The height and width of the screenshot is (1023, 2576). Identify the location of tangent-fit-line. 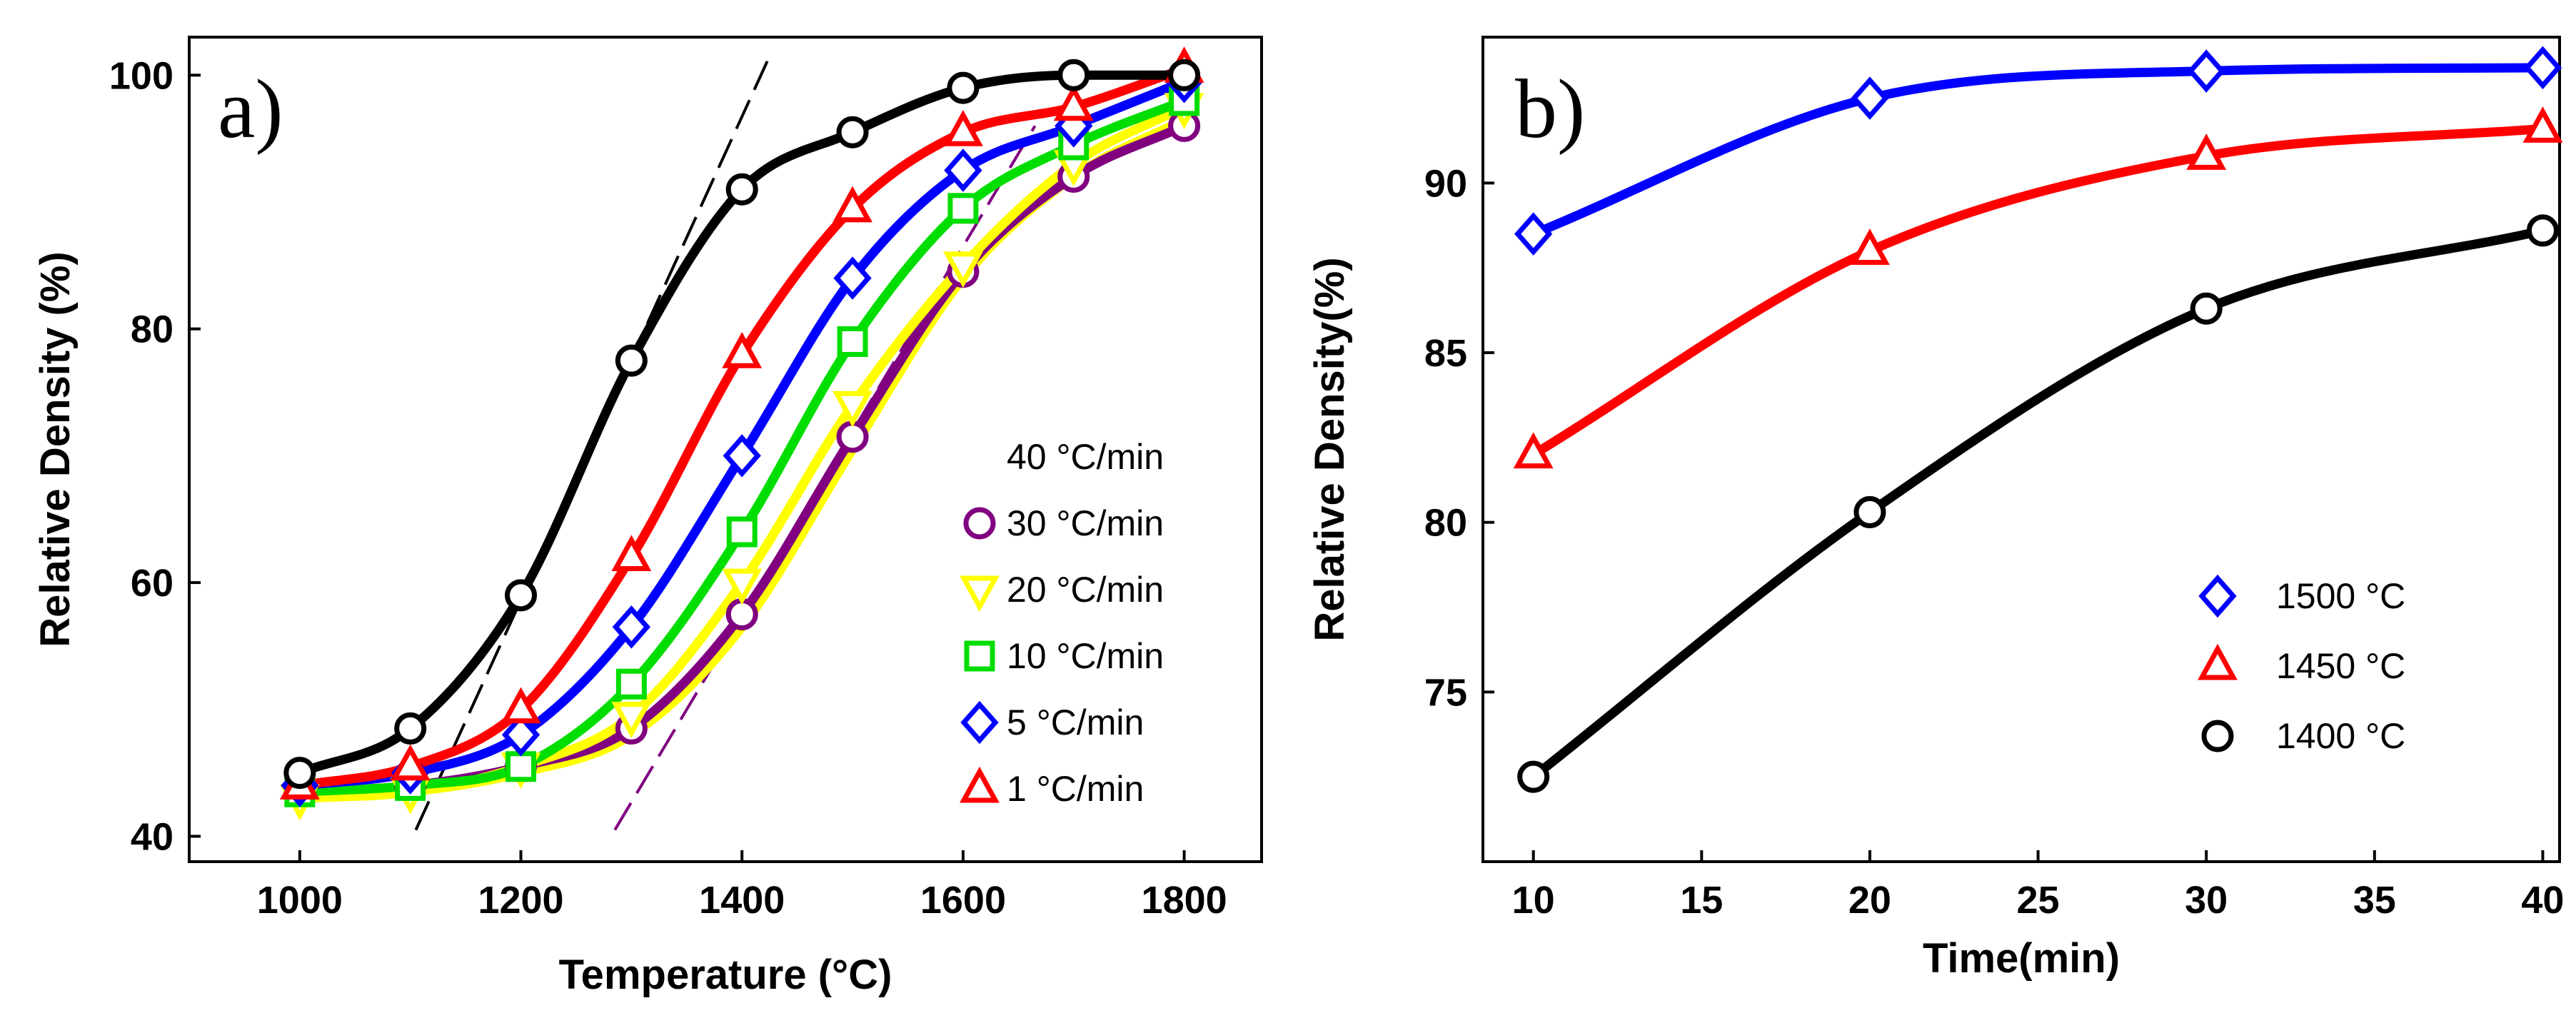
(592, 443).